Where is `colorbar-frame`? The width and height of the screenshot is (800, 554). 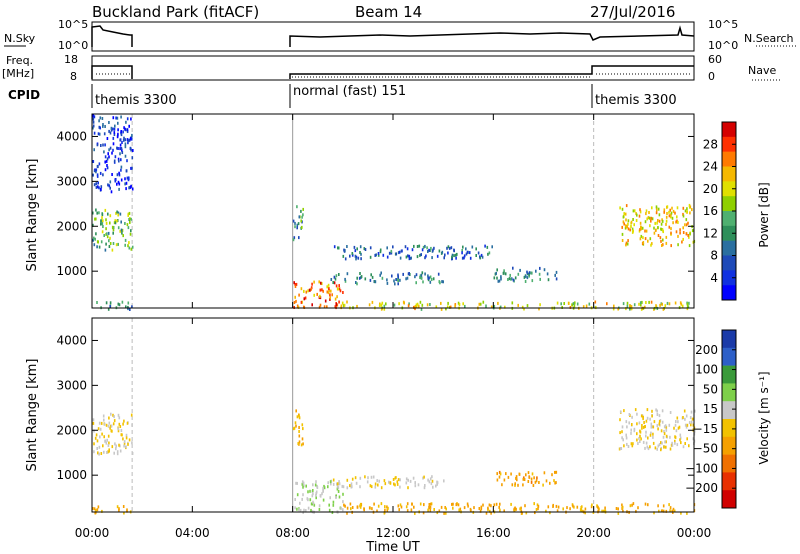 colorbar-frame is located at coordinates (729, 419).